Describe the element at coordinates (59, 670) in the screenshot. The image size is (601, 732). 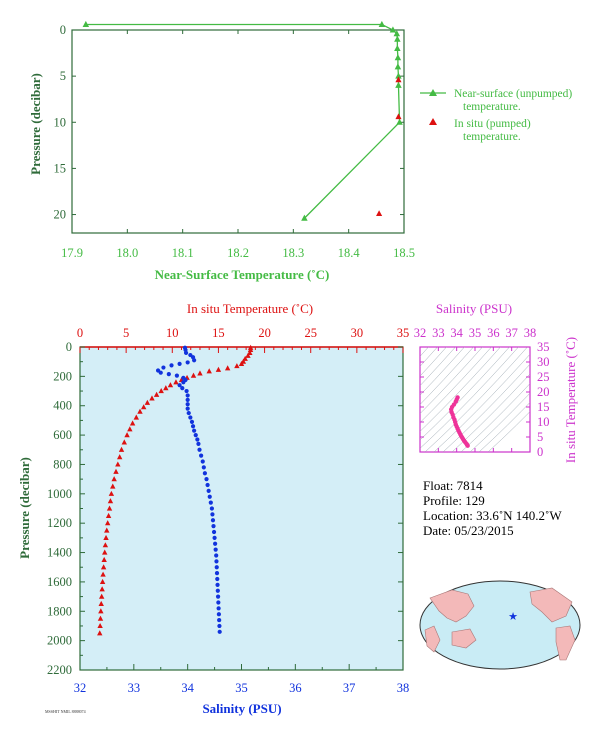
I see `pressure-tick-label: 2200` at that location.